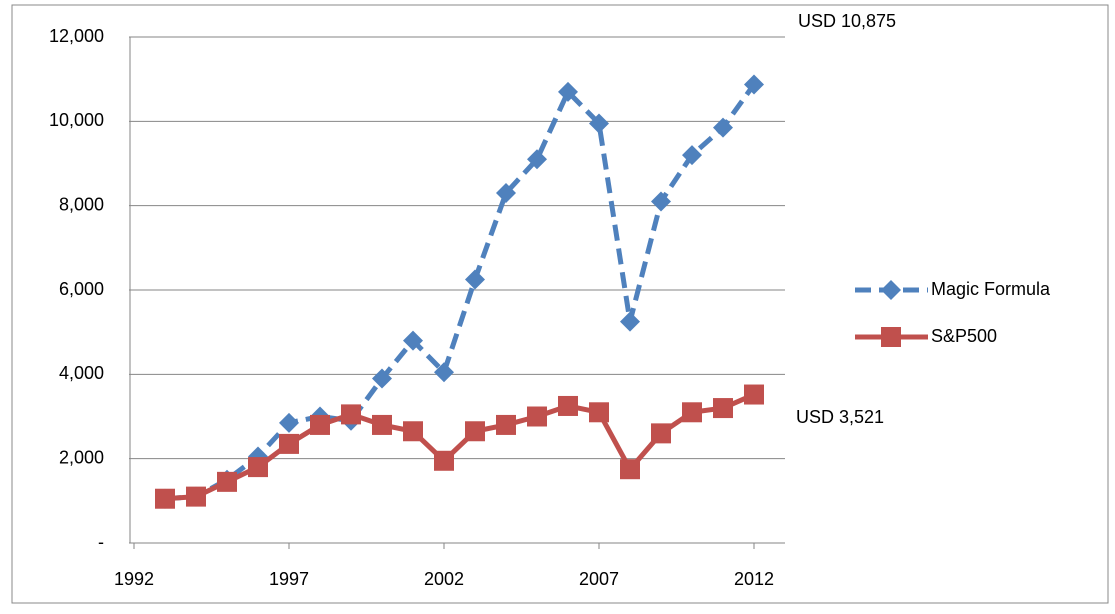 Image resolution: width=1115 pixels, height=614 pixels. What do you see at coordinates (840, 417) in the screenshot?
I see `annotation: USD 3,521` at bounding box center [840, 417].